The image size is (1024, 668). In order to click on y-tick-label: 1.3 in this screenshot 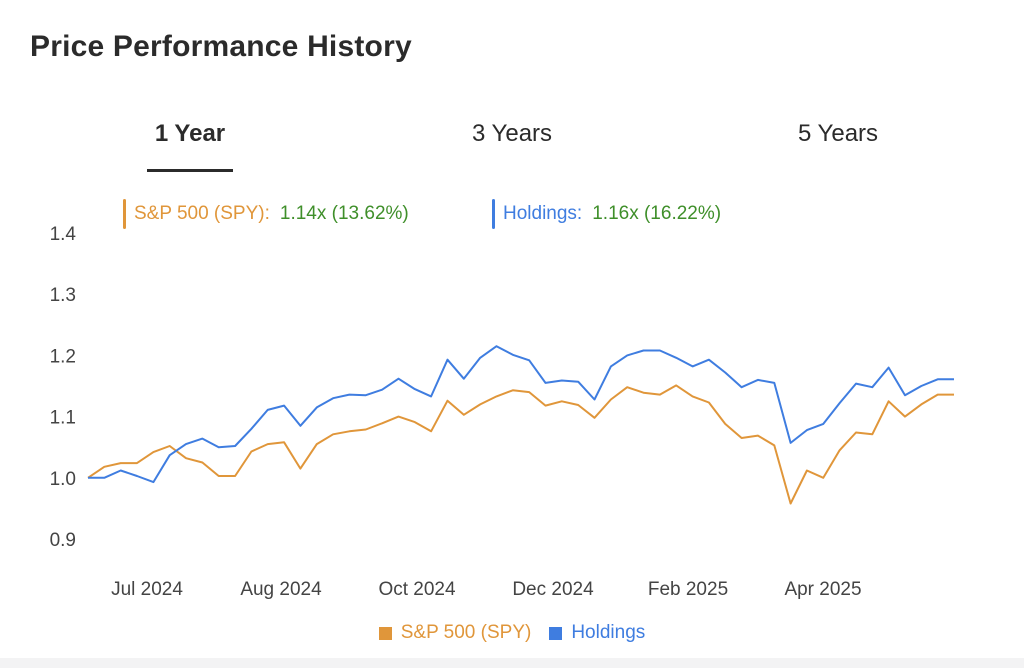, I will do `click(63, 295)`.